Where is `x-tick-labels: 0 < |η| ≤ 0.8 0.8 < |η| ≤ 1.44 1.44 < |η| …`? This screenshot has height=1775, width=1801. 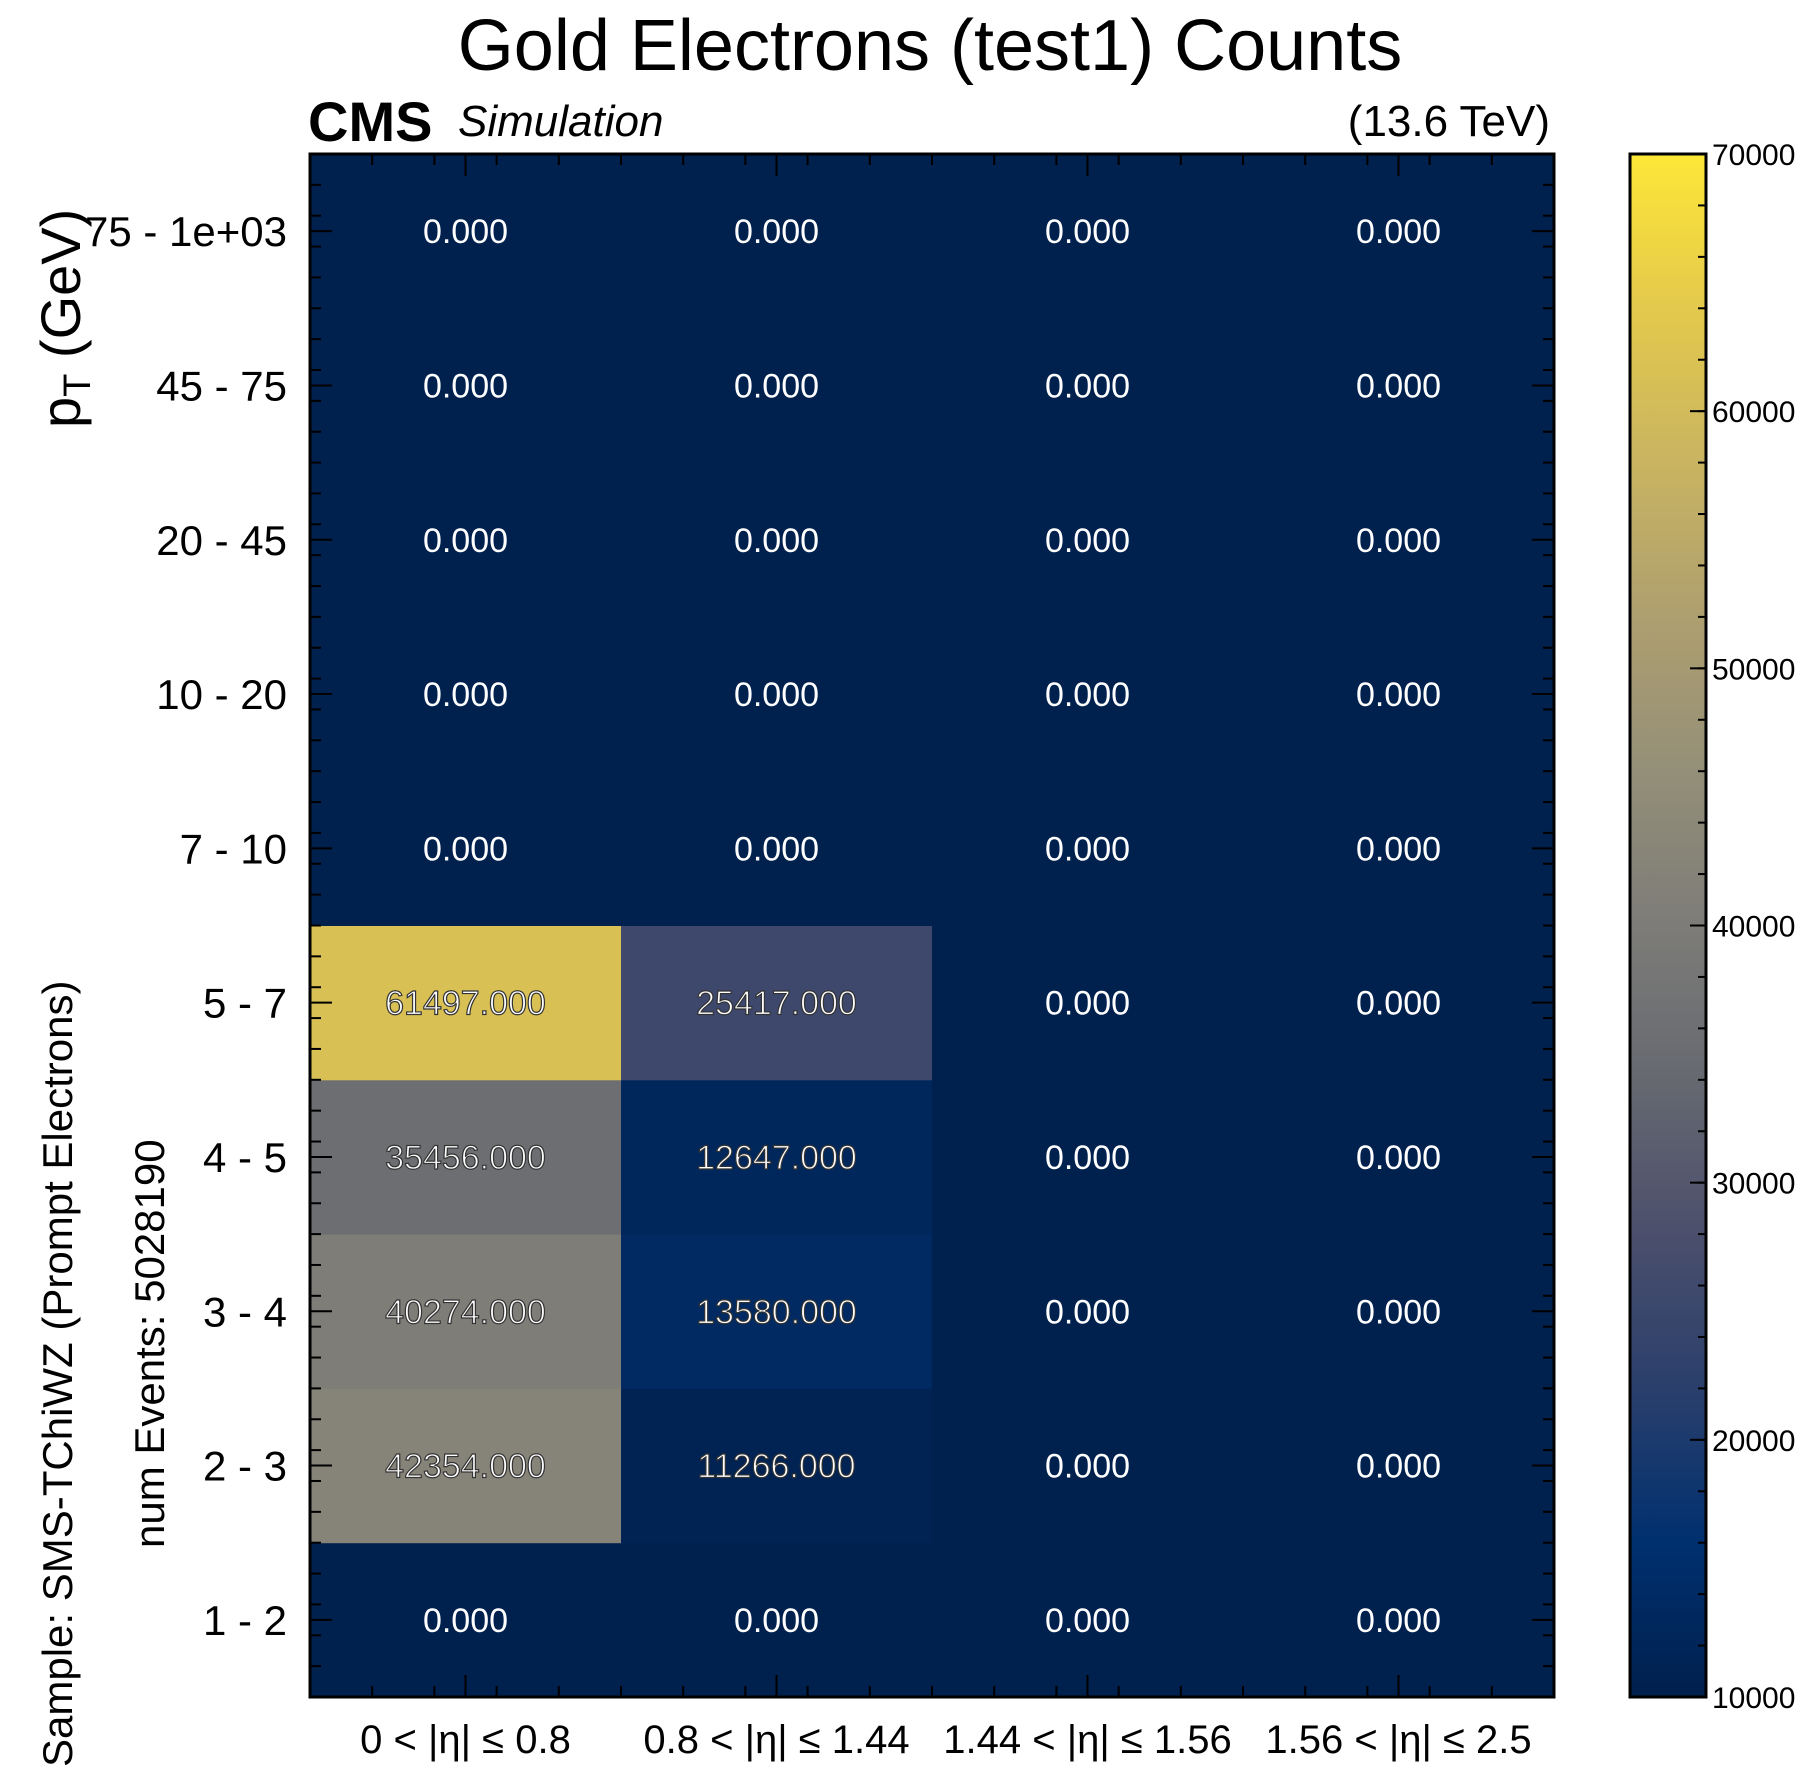 x-tick-labels: 0 < |η| ≤ 0.8 0.8 < |η| ≤ 1.44 1.44 < |η| … is located at coordinates (945, 1740).